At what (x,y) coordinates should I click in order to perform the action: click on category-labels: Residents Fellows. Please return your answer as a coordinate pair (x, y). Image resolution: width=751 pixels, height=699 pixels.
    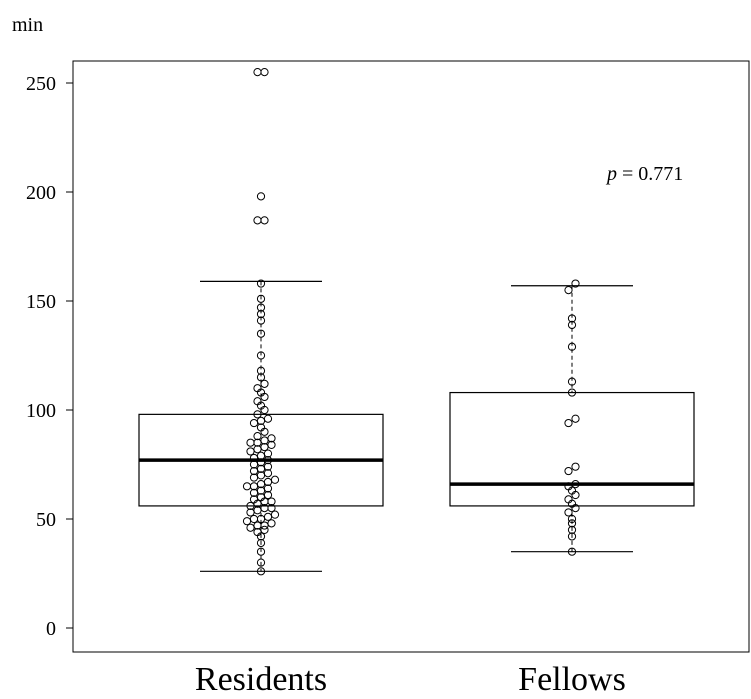
    Looking at the image, I should click on (410, 679).